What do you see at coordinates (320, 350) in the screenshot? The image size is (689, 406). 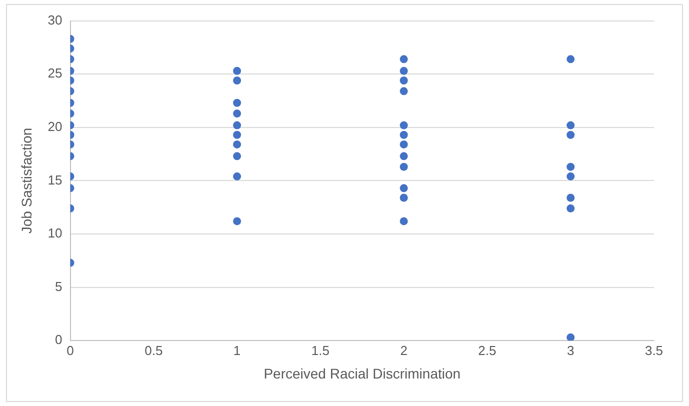 I see `x-tick-label: 1.5` at bounding box center [320, 350].